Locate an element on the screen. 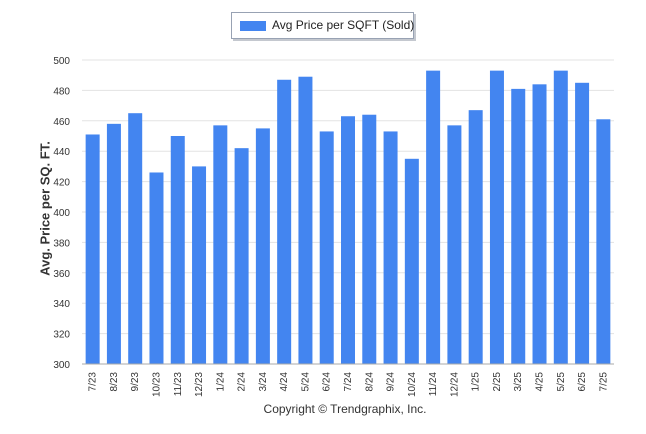 The width and height of the screenshot is (646, 434). y-tick-label: 500 is located at coordinates (61, 61).